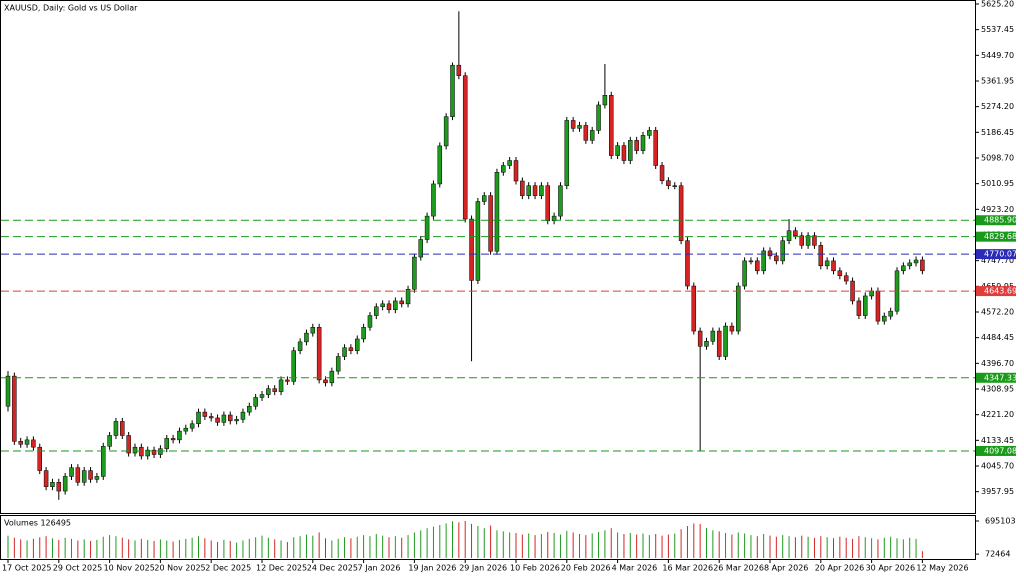 Image resolution: width=1024 pixels, height=576 pixels. Describe the element at coordinates (997, 363) in the screenshot. I see `y-tick-label: 4396.70` at that location.